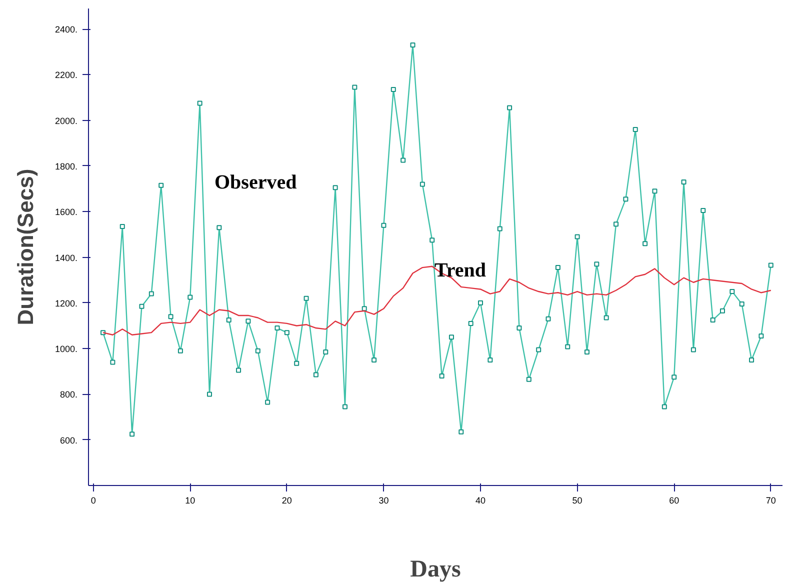 The image size is (790, 585). What do you see at coordinates (435, 569) in the screenshot?
I see `x-axis-title: Days` at bounding box center [435, 569].